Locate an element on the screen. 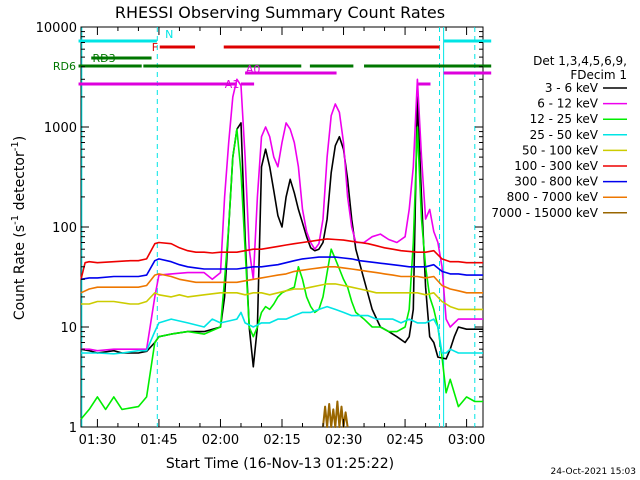  x-tick-label: 02:30 is located at coordinates (343, 440).